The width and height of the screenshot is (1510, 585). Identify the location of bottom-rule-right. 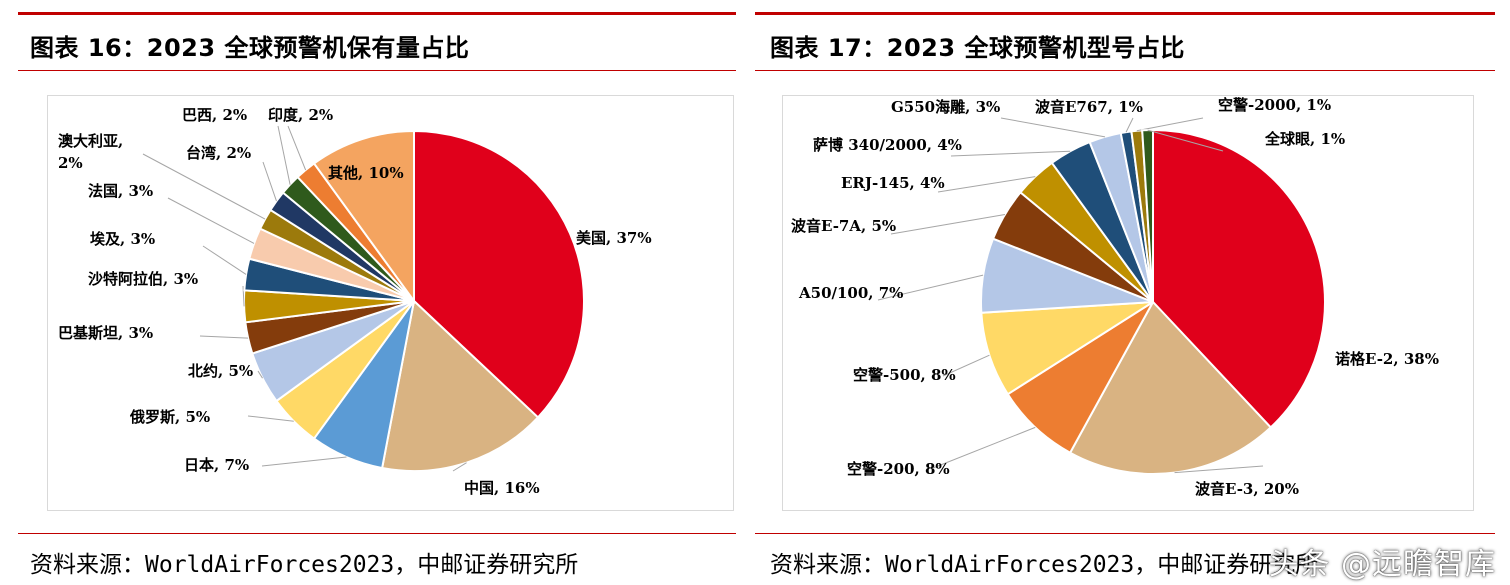
(1125, 533).